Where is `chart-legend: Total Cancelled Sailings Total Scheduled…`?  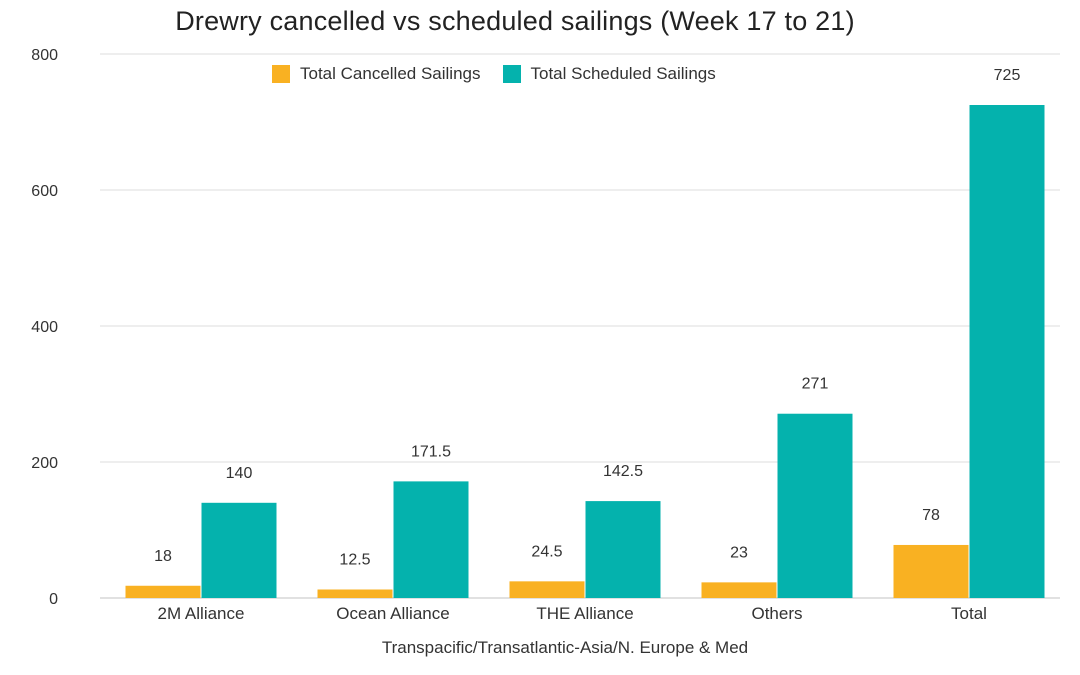
chart-legend: Total Cancelled Sailings Total Scheduled… is located at coordinates (505, 74).